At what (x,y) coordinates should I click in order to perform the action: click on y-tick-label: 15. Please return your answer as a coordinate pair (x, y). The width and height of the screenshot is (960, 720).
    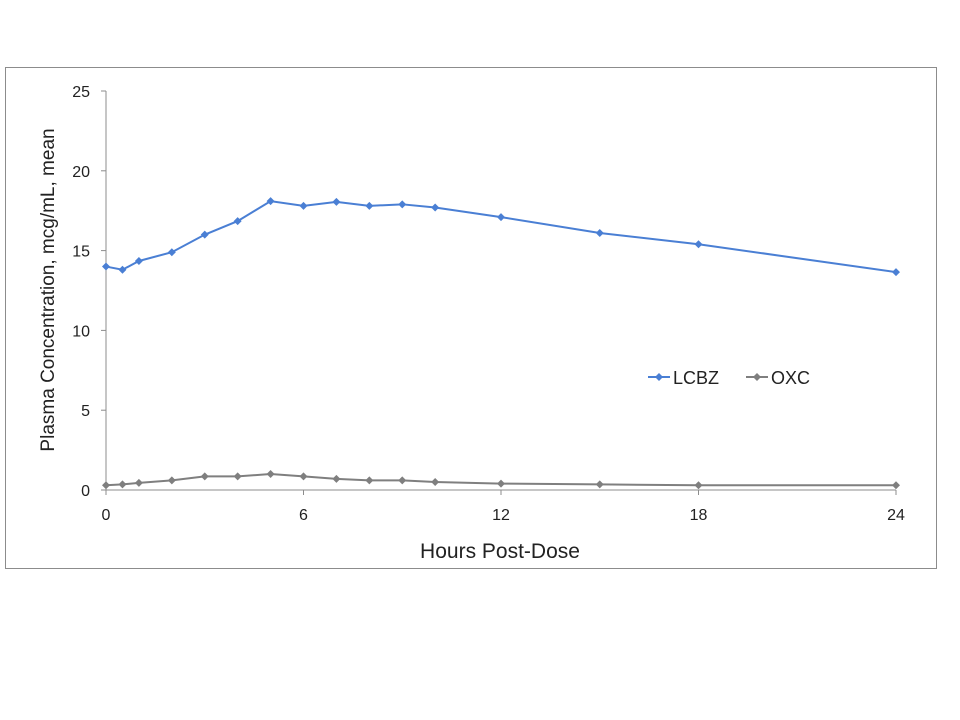
    Looking at the image, I should click on (81, 252).